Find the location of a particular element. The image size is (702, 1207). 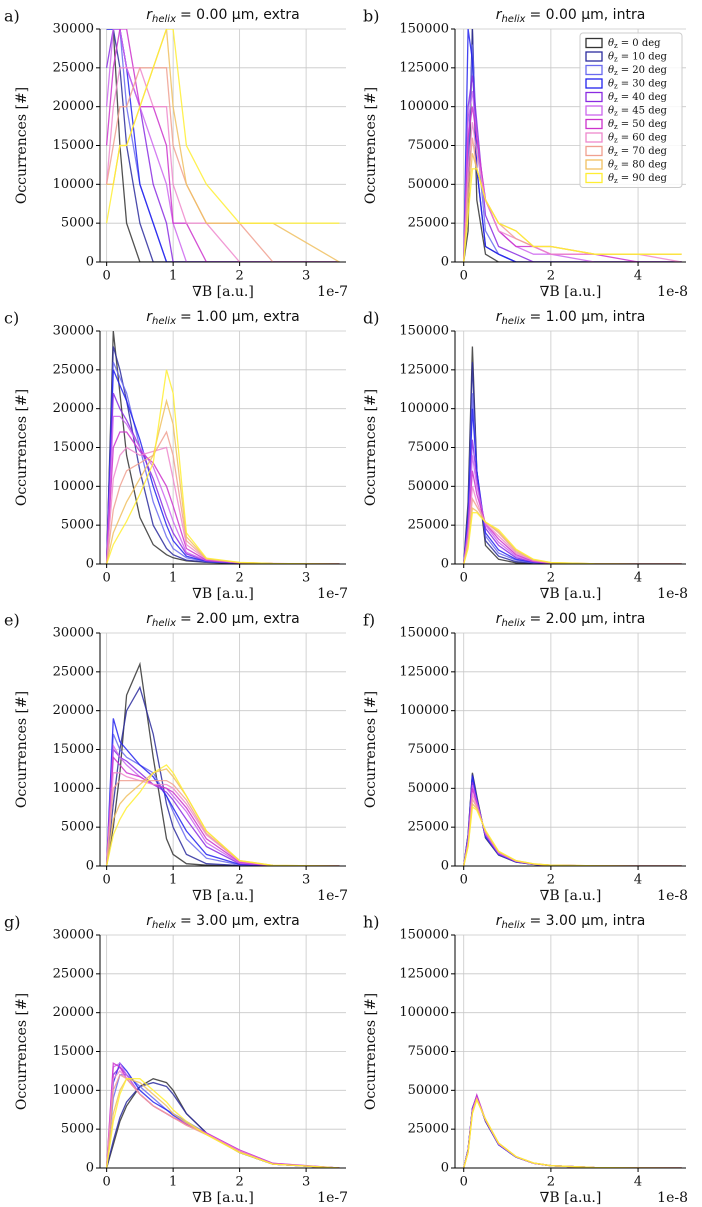

panel-label: h) is located at coordinates (371, 922).